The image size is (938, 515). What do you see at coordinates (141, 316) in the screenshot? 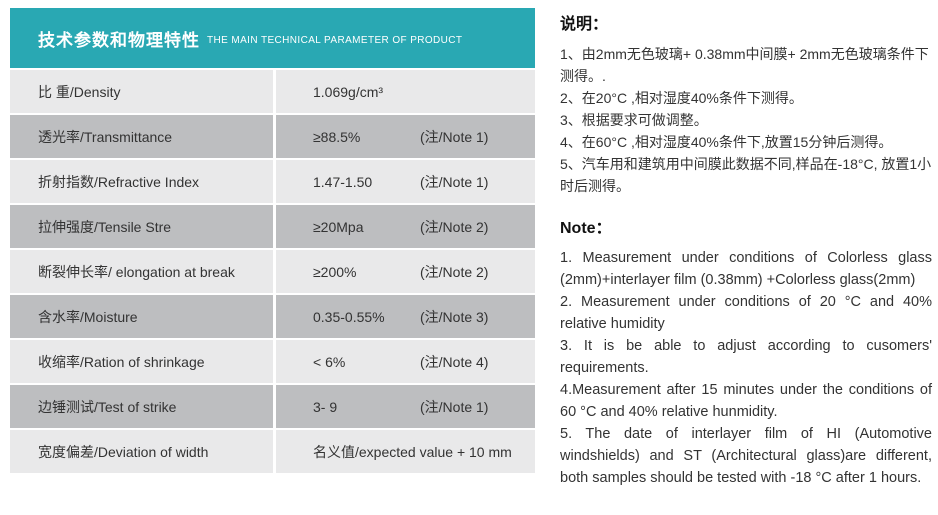
I see `row-label: 含水率/Moisture` at bounding box center [141, 316].